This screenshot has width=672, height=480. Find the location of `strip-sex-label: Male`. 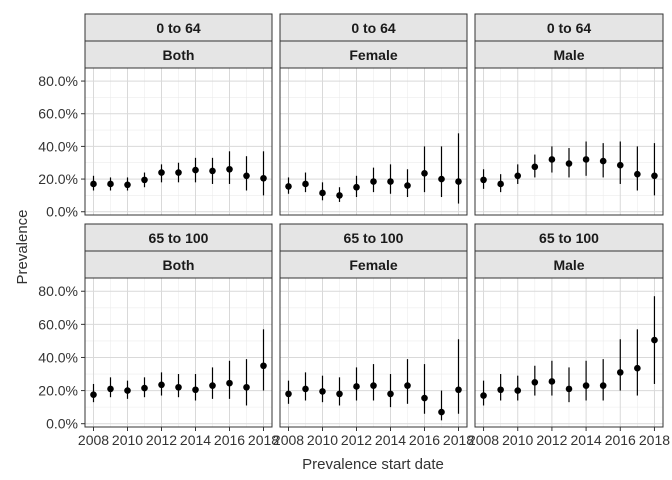

strip-sex-label: Male is located at coordinates (568, 55).